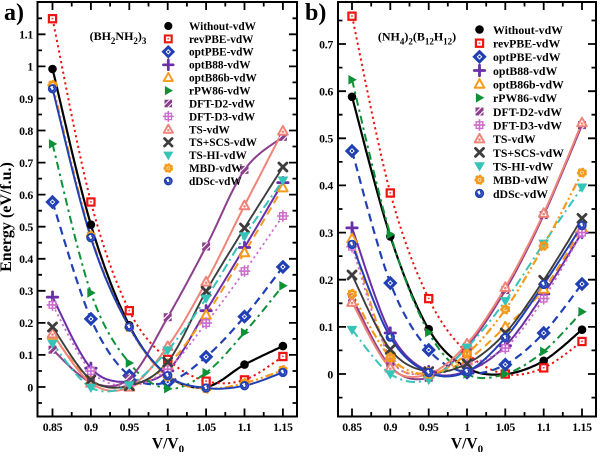 Image resolution: width=600 pixels, height=457 pixels. I want to click on svg-text: Energy (eV/f.u.), so click(7, 217).